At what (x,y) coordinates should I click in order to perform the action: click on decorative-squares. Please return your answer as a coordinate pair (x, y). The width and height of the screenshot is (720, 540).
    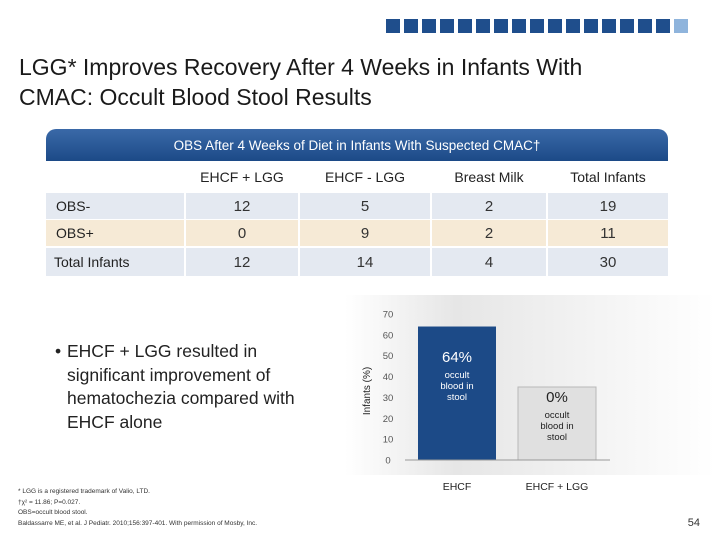
    Looking at the image, I should click on (537, 26).